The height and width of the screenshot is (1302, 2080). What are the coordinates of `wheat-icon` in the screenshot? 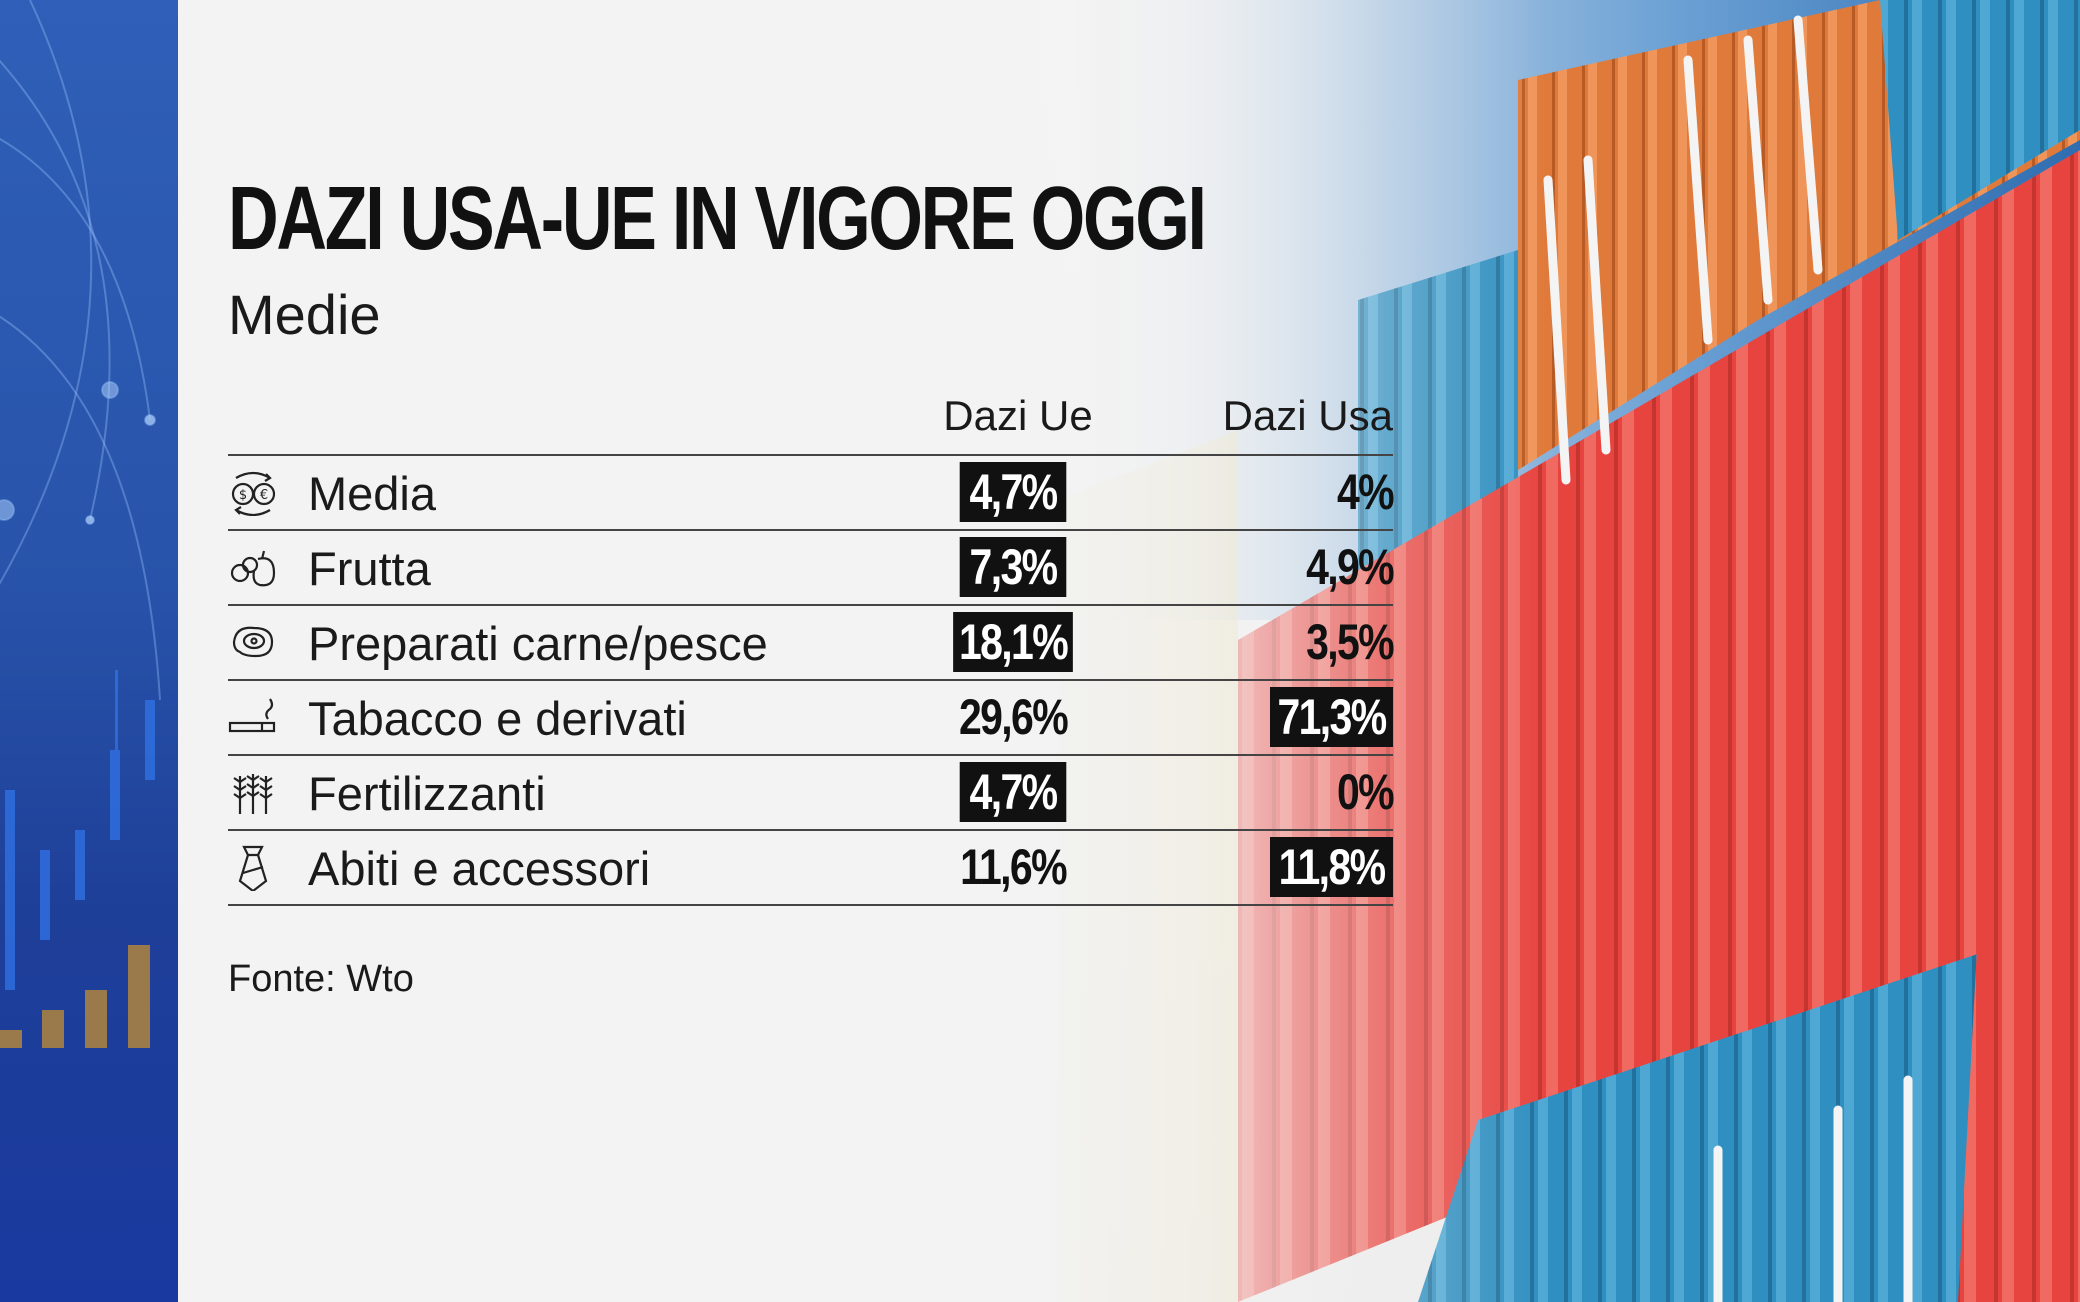 It's located at (253, 794).